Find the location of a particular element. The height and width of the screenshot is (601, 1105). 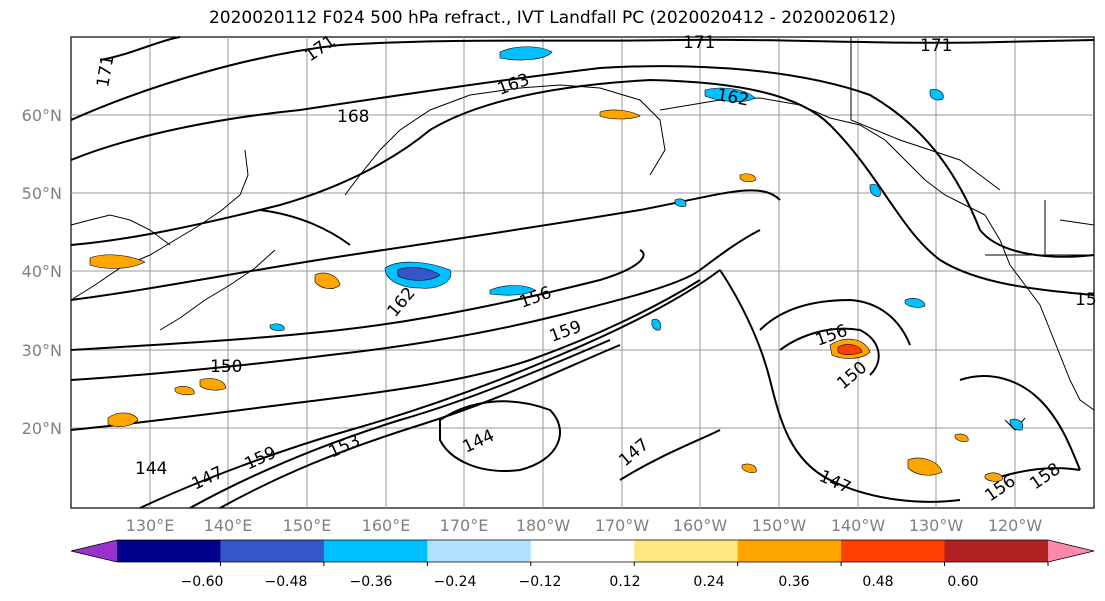

latitude-label: 50°N is located at coordinates (42, 193).